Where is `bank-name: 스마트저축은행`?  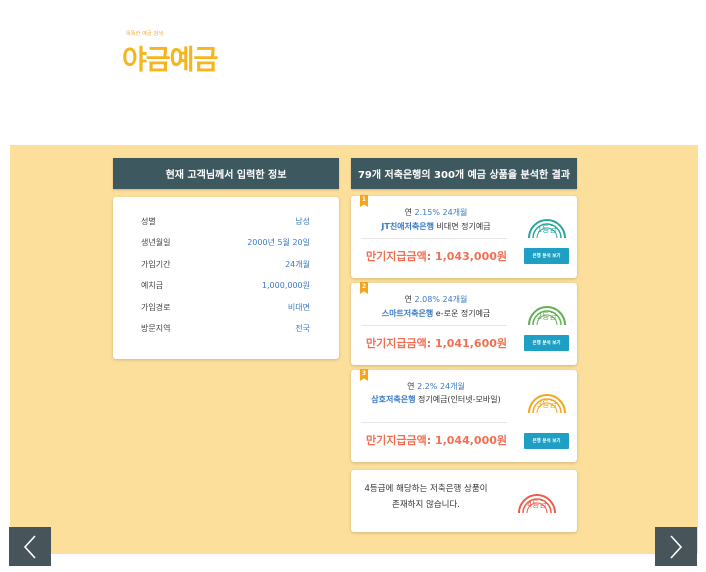 bank-name: 스마트저축은행 is located at coordinates (407, 313).